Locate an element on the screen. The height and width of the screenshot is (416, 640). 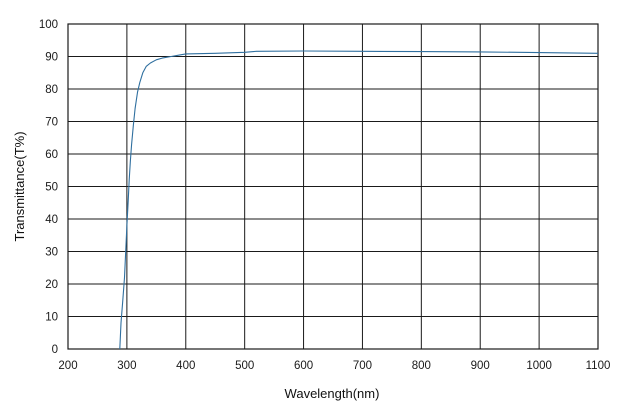
y-tick-label-0: 0 is located at coordinates (55, 350).